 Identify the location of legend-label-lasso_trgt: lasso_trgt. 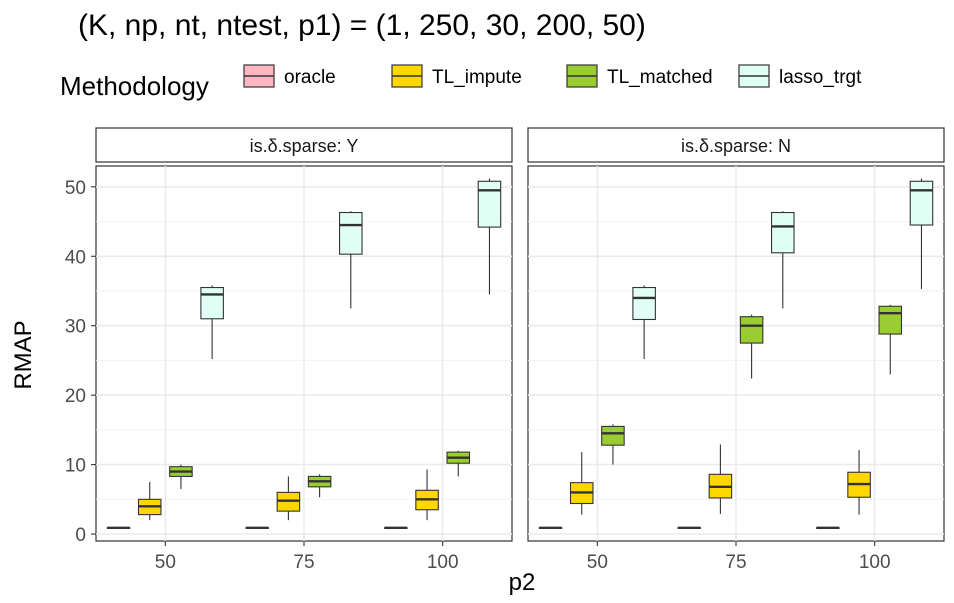
(820, 77).